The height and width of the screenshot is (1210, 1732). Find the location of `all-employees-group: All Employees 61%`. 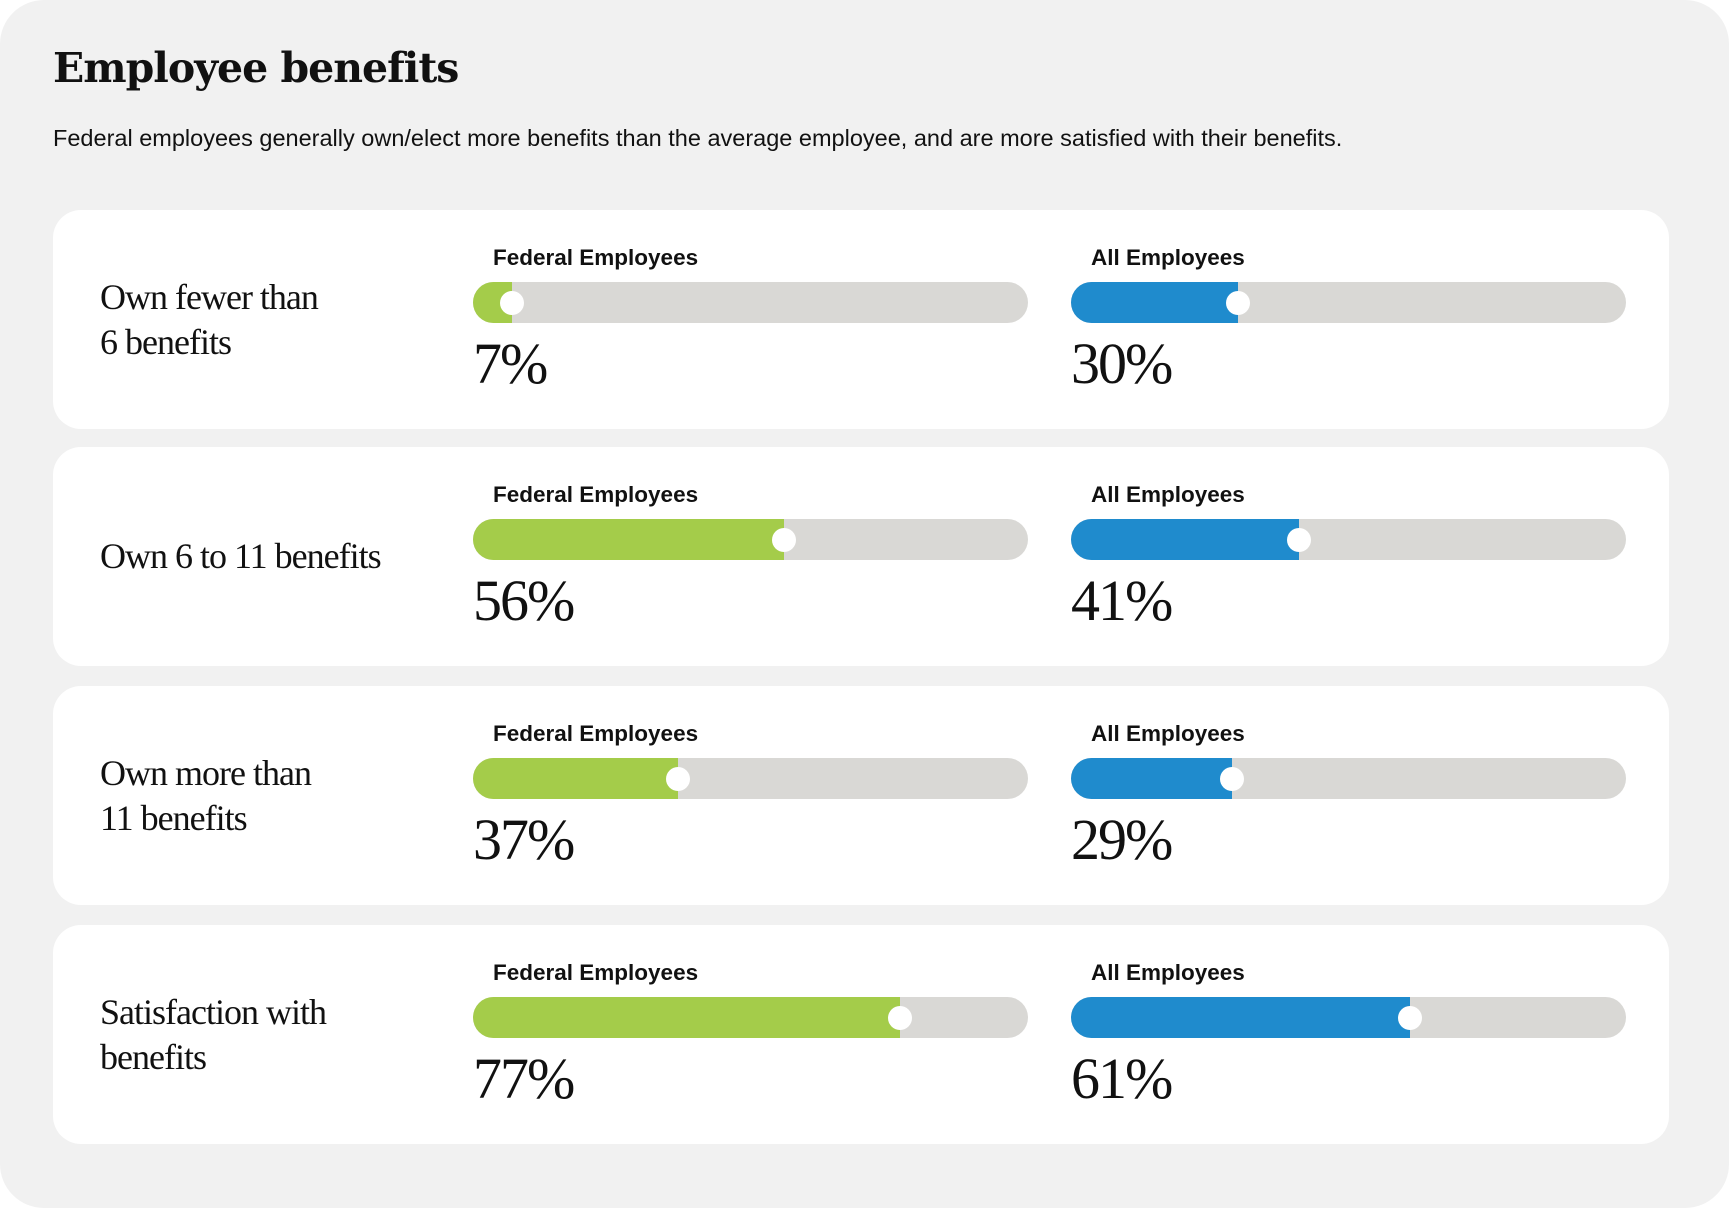

all-employees-group: All Employees 61% is located at coordinates (1348, 1034).